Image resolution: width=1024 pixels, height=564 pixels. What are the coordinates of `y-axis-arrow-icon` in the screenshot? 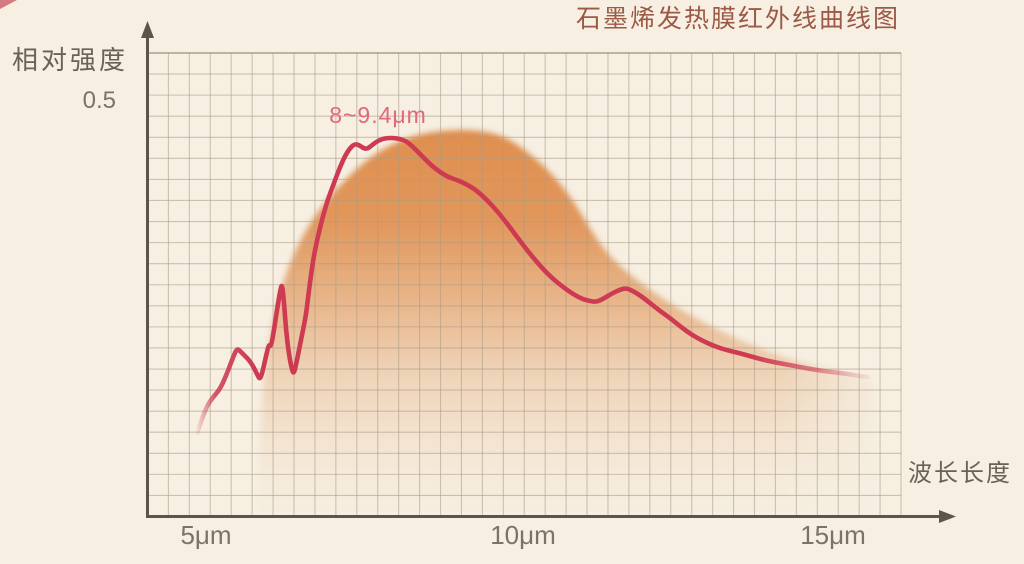 It's located at (147, 29).